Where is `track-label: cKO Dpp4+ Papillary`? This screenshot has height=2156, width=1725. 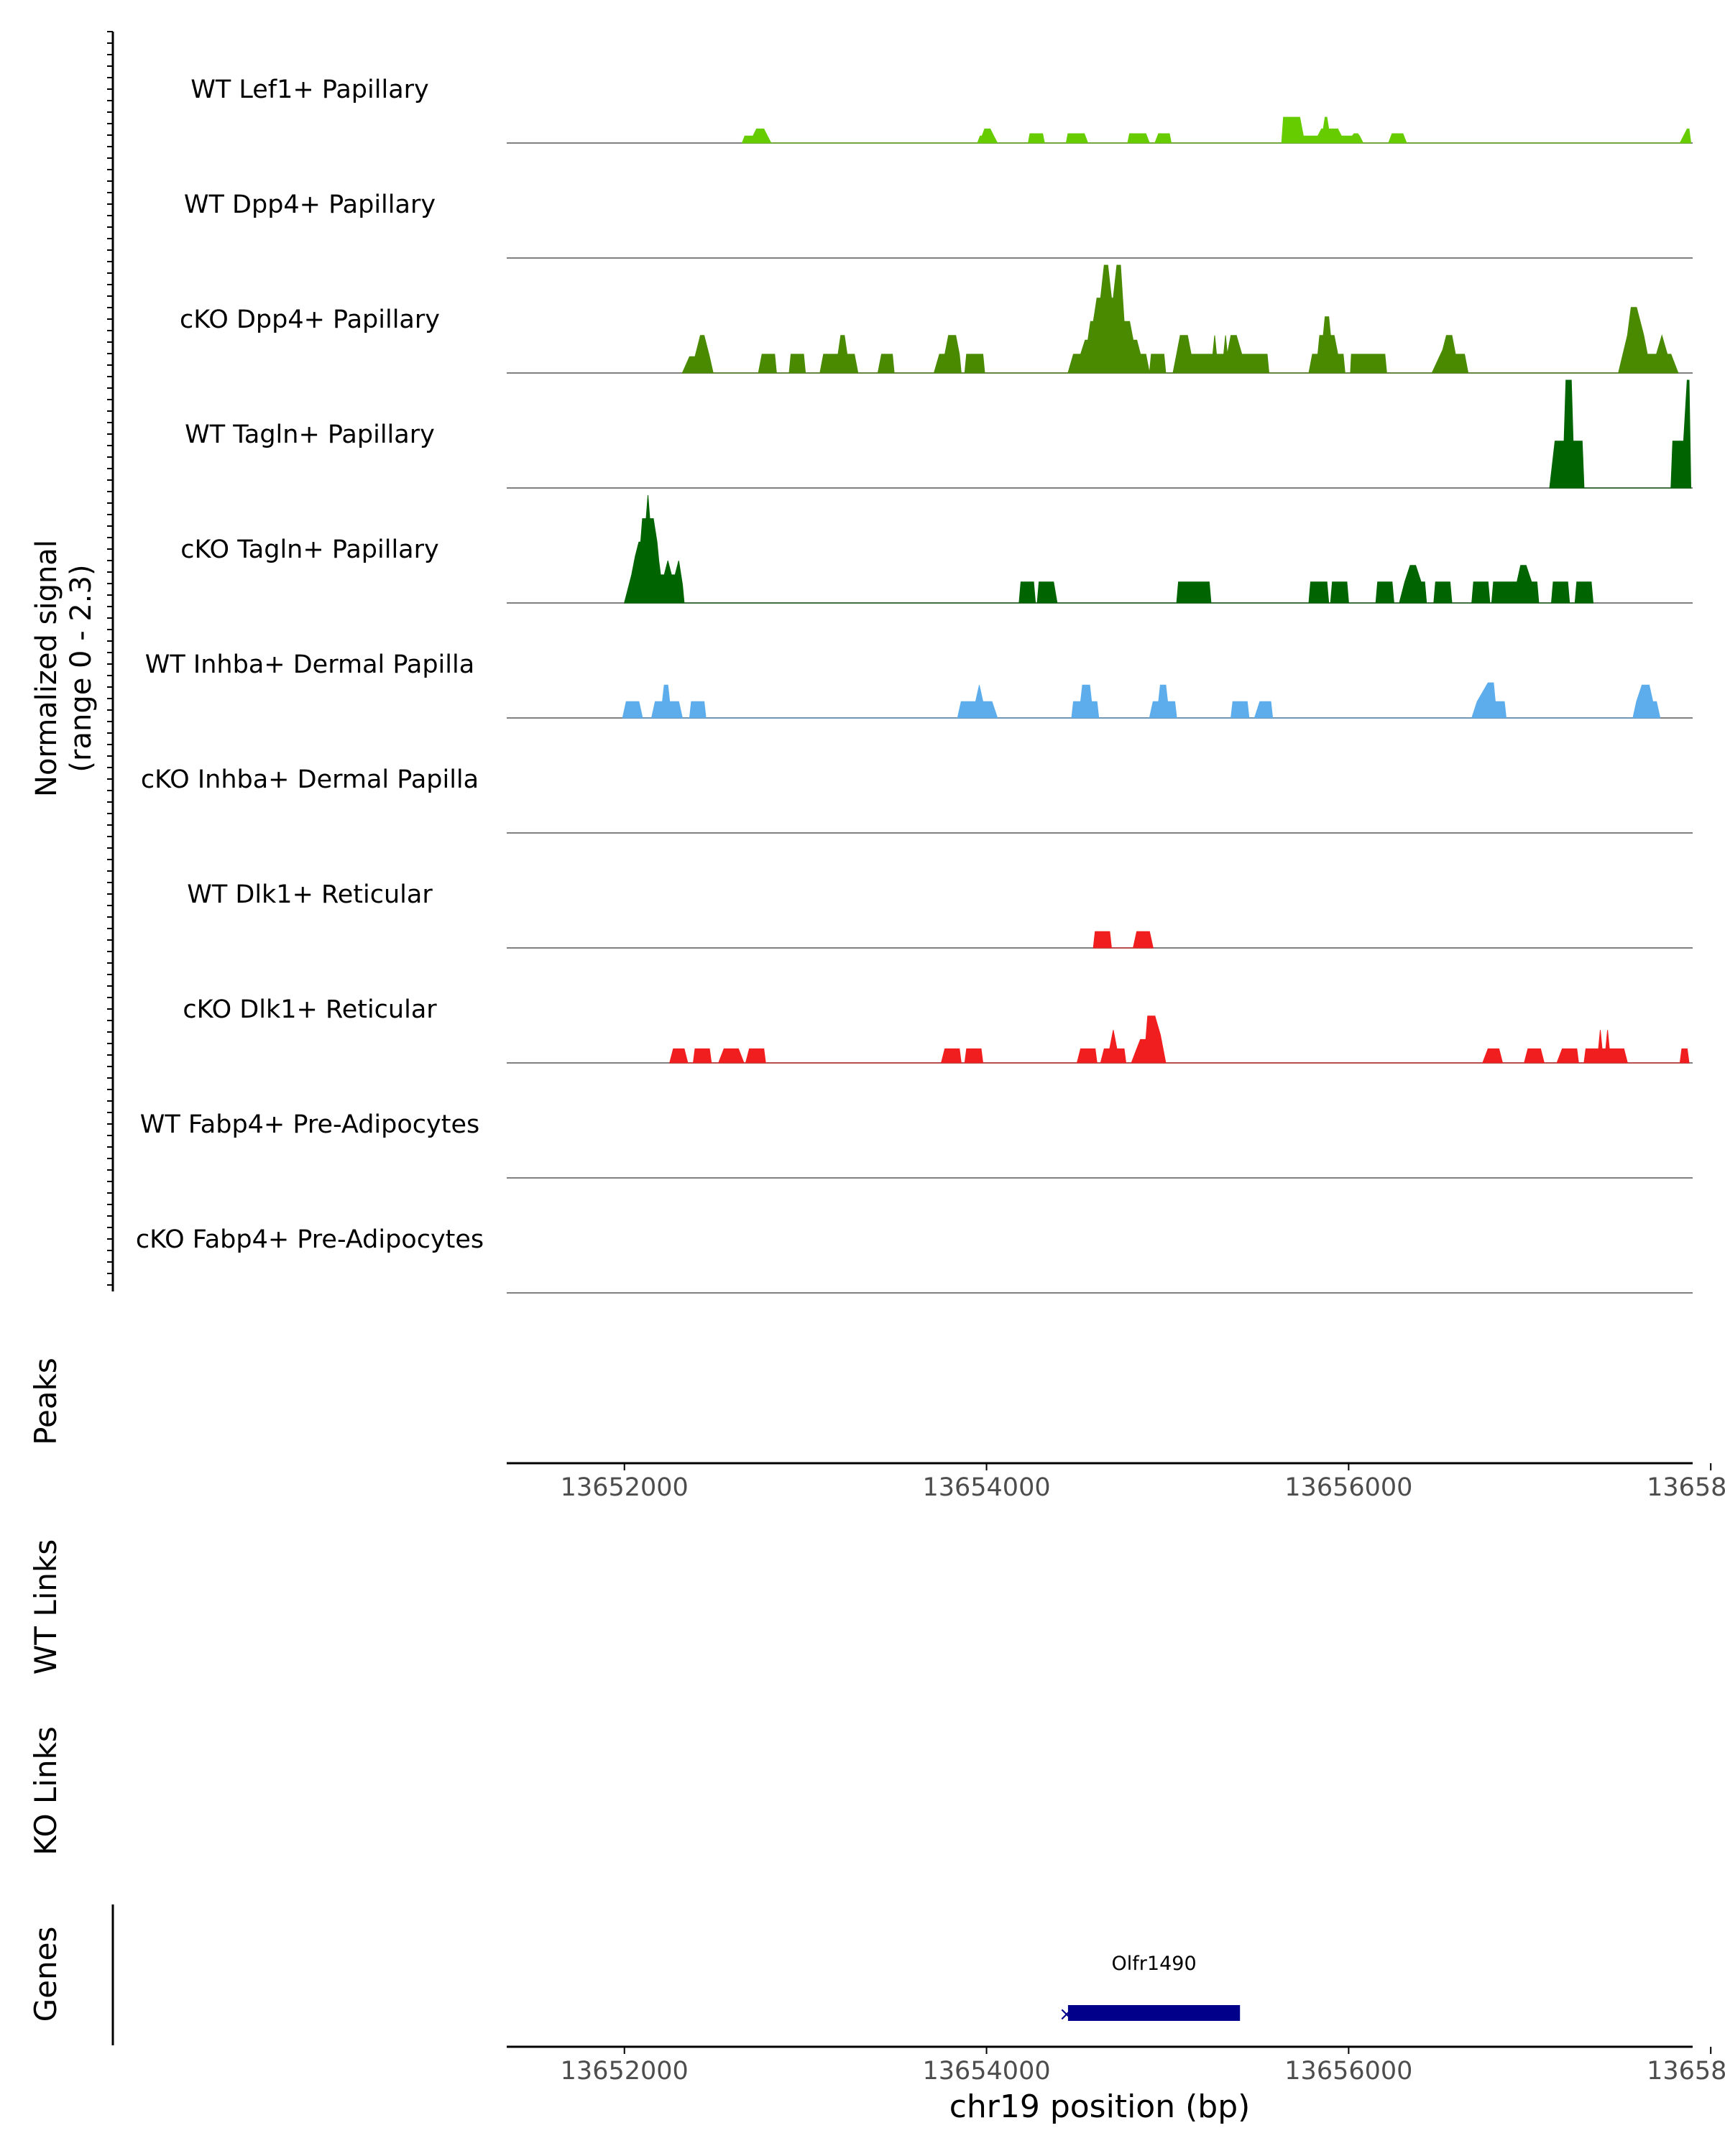
track-label: cKO Dpp4+ Papillary is located at coordinates (310, 319).